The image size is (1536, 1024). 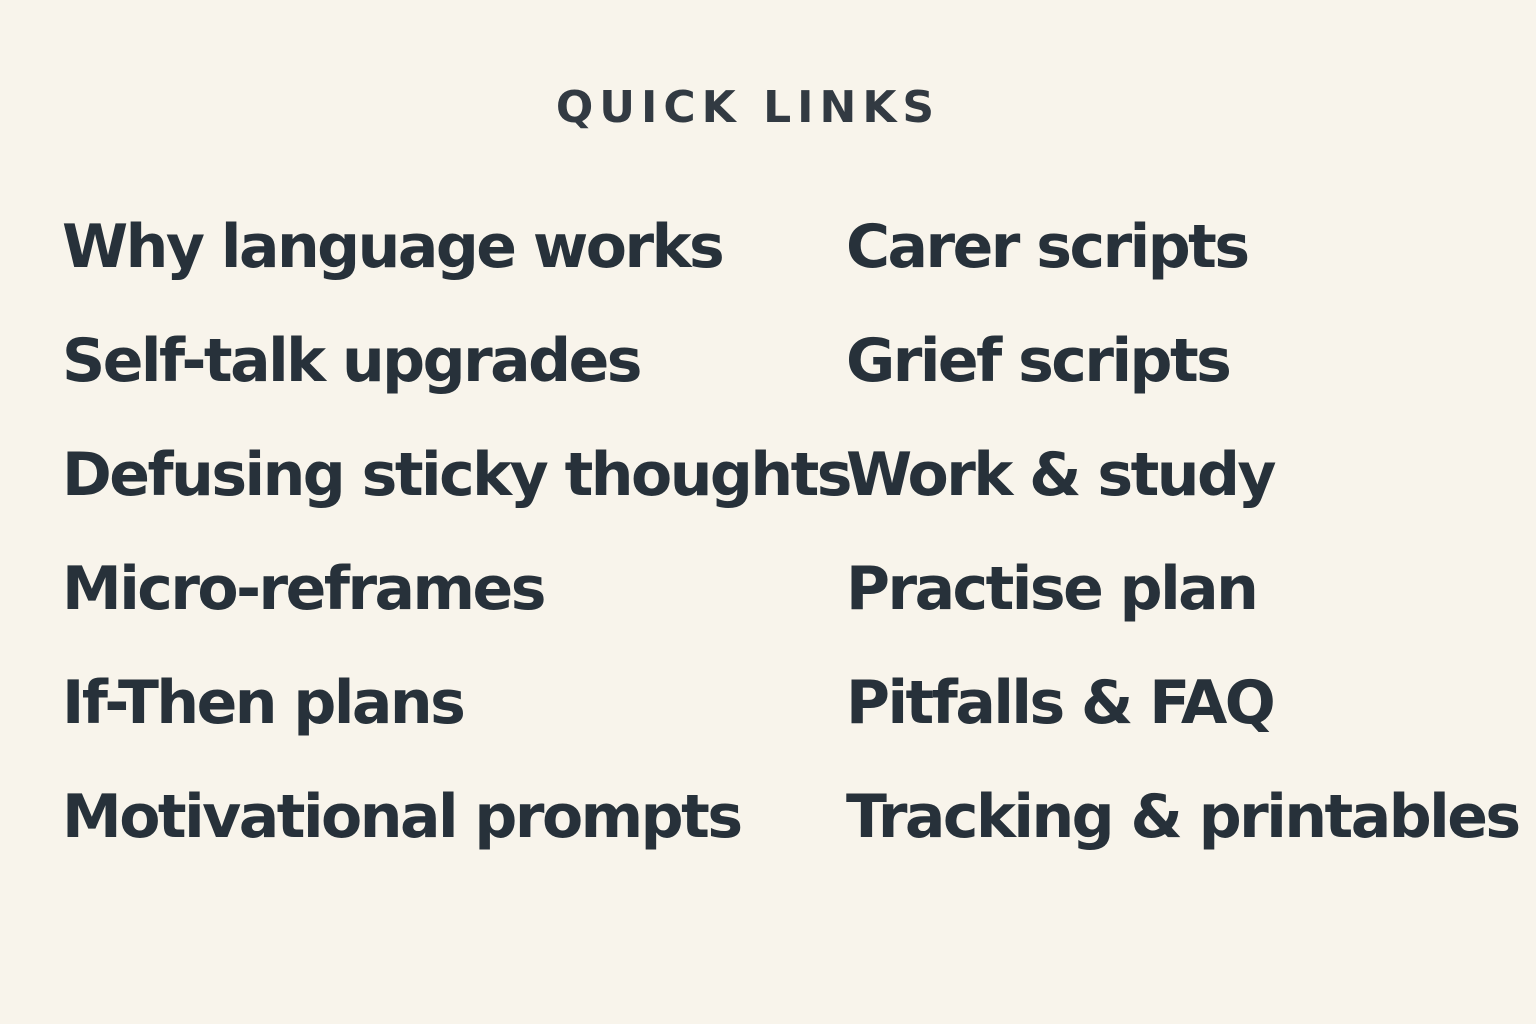 I want to click on link-self-talk-upgrades: Self-talk upgrades, so click(x=352, y=361).